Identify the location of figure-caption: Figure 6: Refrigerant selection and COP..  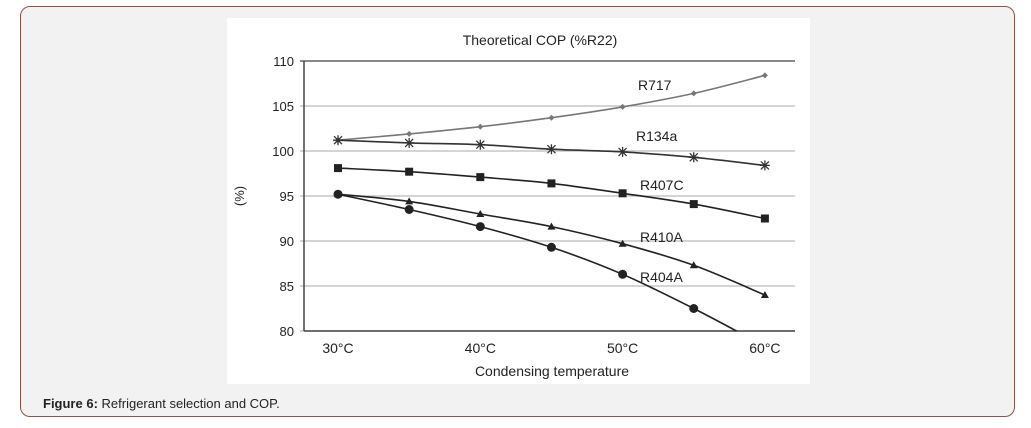
(161, 403).